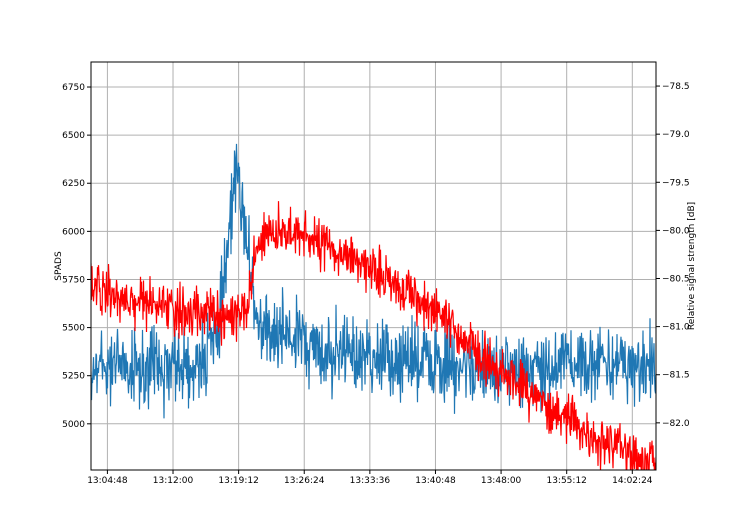 This screenshot has width=730, height=529. What do you see at coordinates (73, 136) in the screenshot?
I see `y-left-tick-label: 6500` at bounding box center [73, 136].